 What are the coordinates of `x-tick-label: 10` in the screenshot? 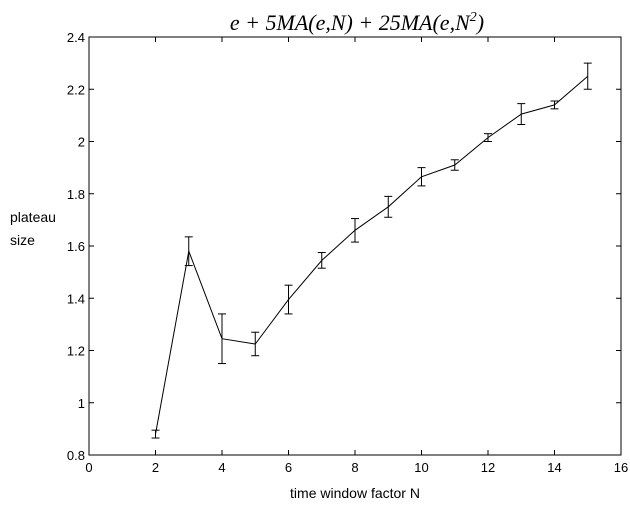 It's located at (421, 467).